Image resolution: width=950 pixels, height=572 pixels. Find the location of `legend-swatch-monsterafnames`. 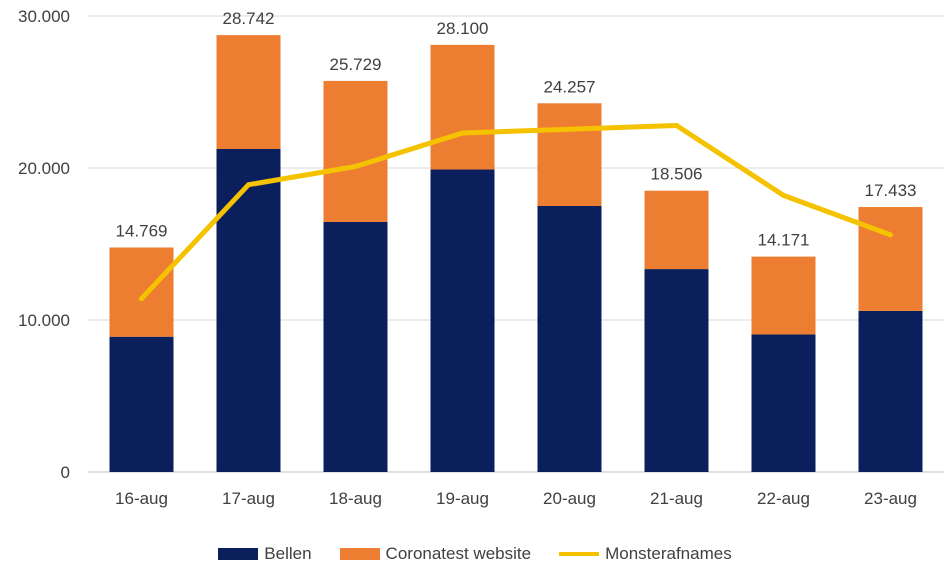

legend-swatch-monsterafnames is located at coordinates (579, 554).